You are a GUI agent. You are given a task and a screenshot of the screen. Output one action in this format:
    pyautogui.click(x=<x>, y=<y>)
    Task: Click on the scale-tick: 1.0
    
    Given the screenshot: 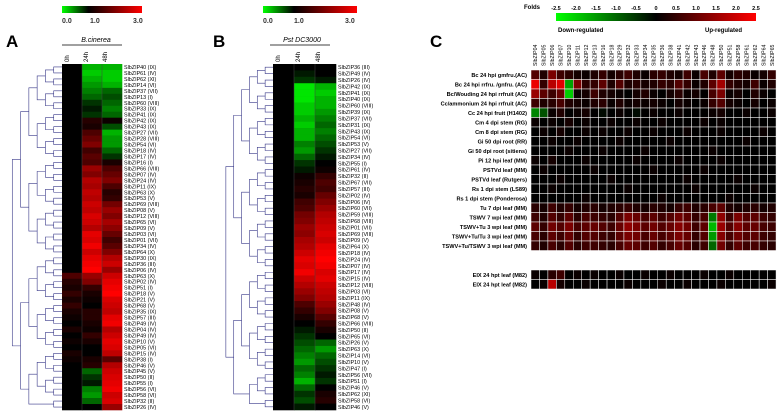 What is the action you would take?
    pyautogui.click(x=696, y=9)
    